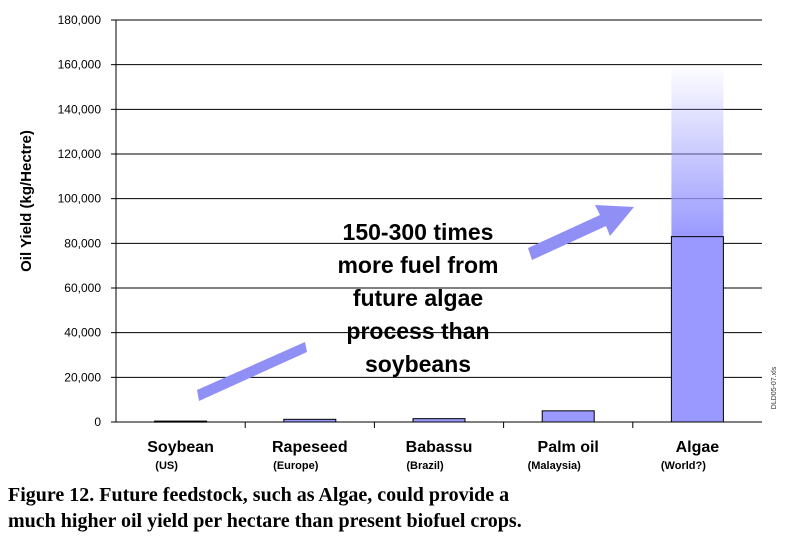 Image resolution: width=800 pixels, height=548 pixels. I want to click on y-tick-label: 180,000, so click(80, 20).